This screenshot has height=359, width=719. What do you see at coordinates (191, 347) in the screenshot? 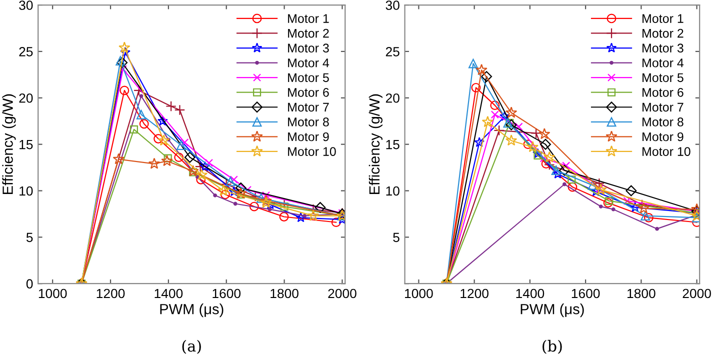
I see `text: (a)` at bounding box center [191, 347].